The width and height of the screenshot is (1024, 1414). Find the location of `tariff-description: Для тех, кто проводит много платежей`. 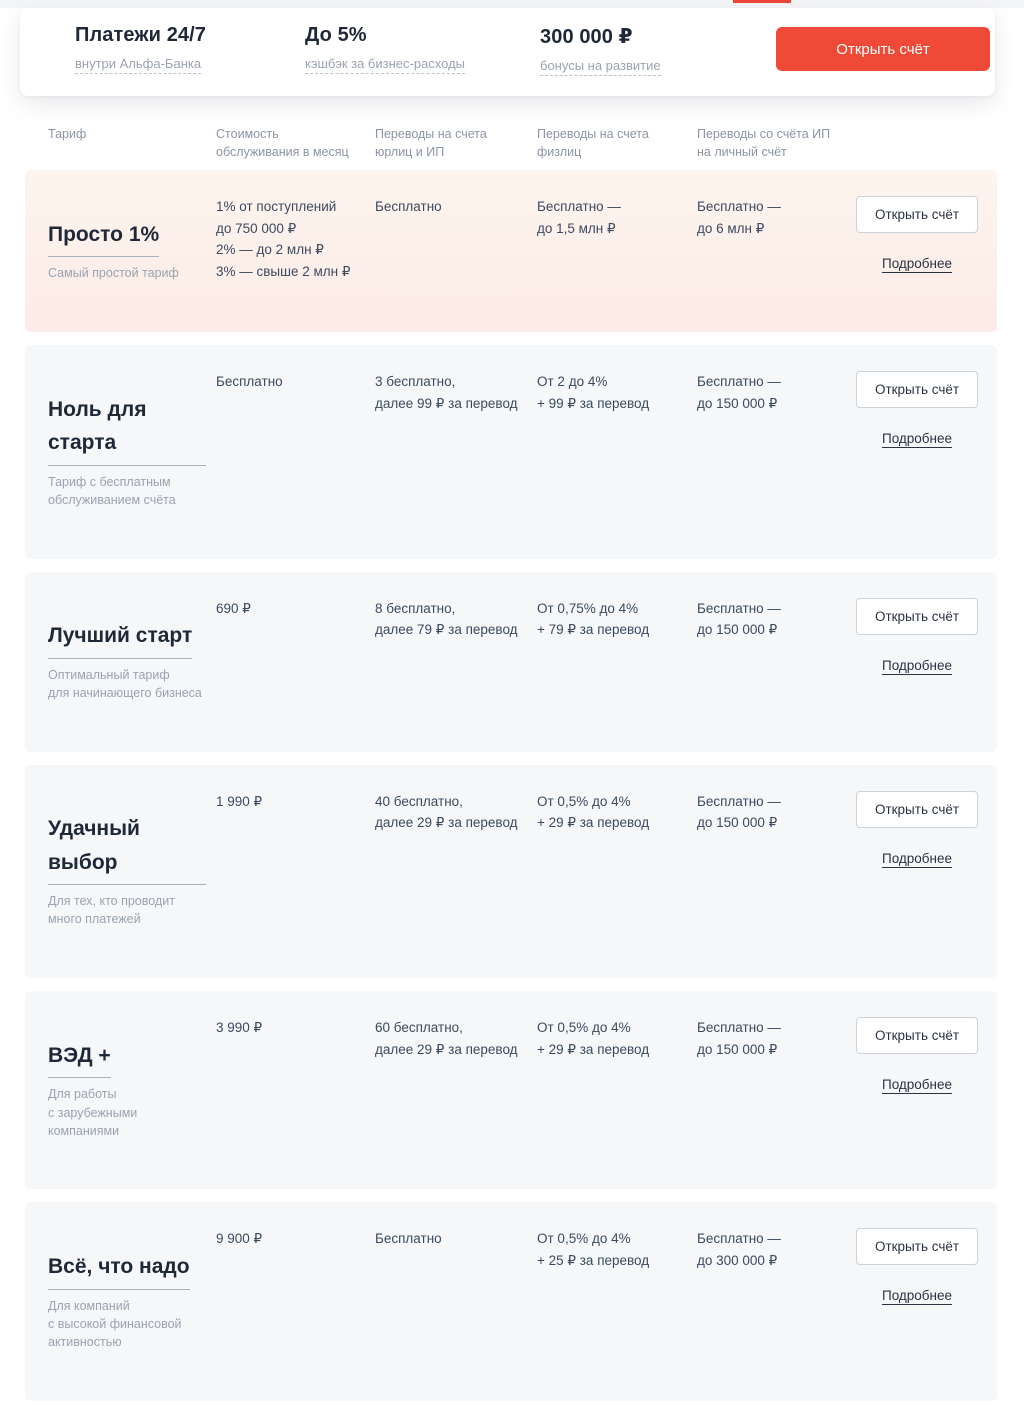

tariff-description: Для тех, кто проводит много платежей is located at coordinates (111, 910).